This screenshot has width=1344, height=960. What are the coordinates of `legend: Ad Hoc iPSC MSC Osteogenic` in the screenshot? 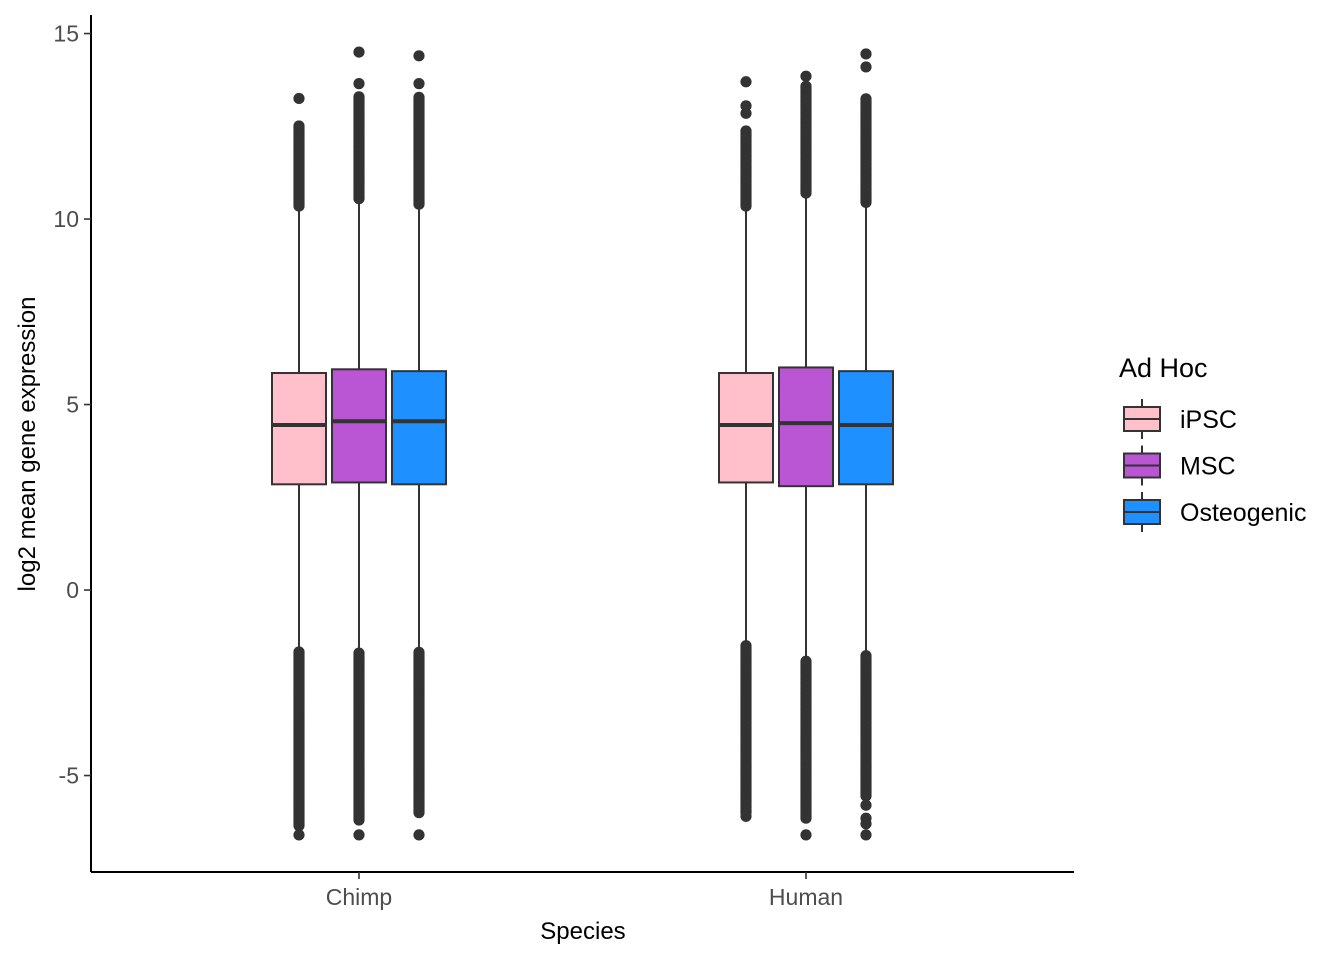 It's located at (1212, 442).